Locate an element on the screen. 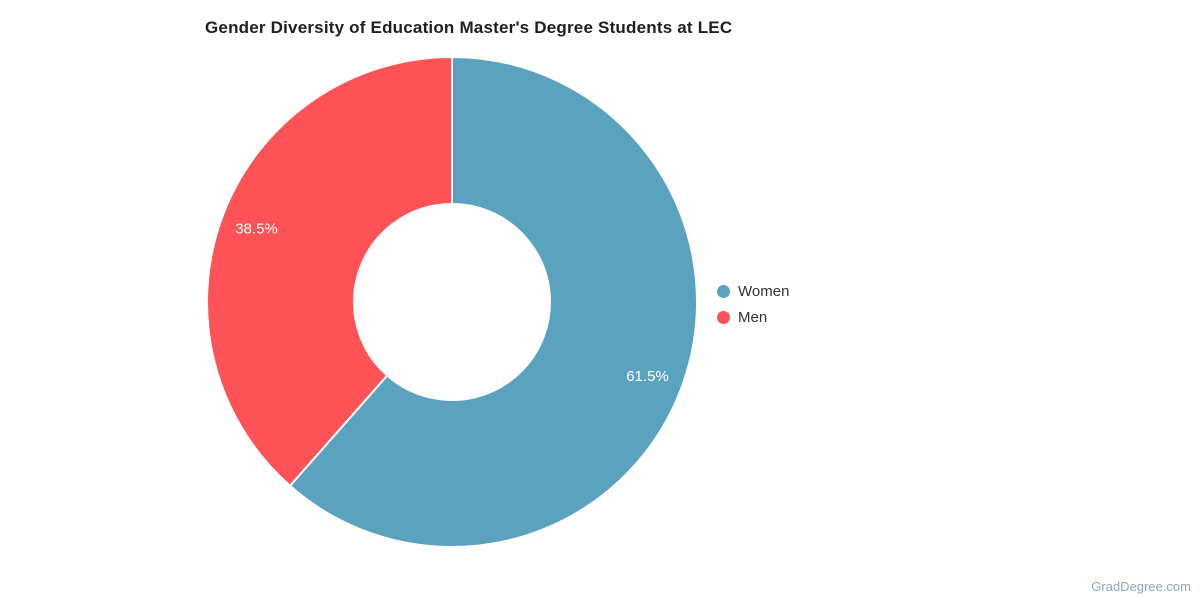  legend-item-men: Men is located at coordinates (753, 317).